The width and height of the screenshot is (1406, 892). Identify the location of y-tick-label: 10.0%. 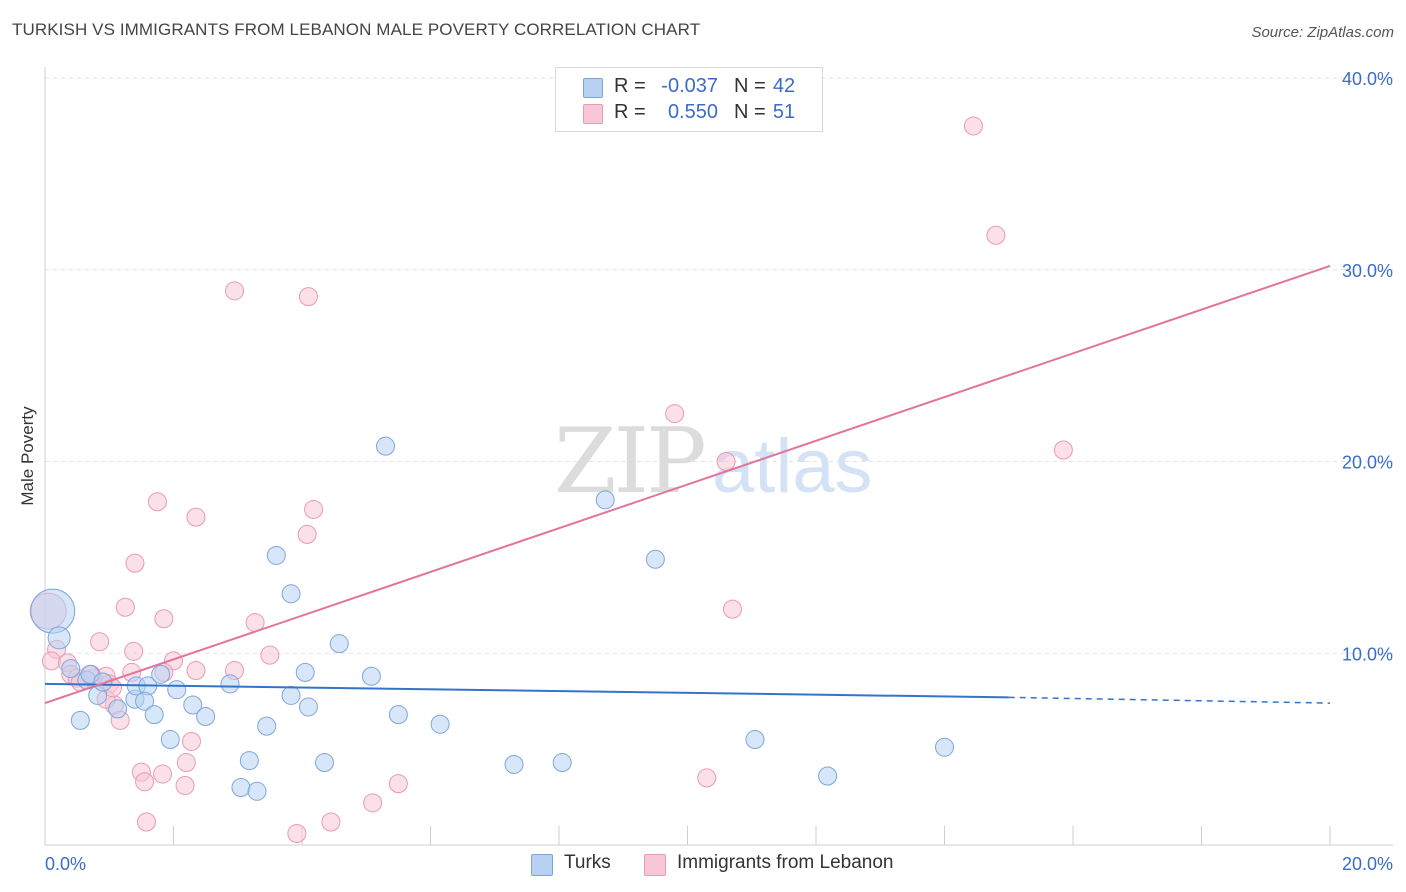
(1367, 654).